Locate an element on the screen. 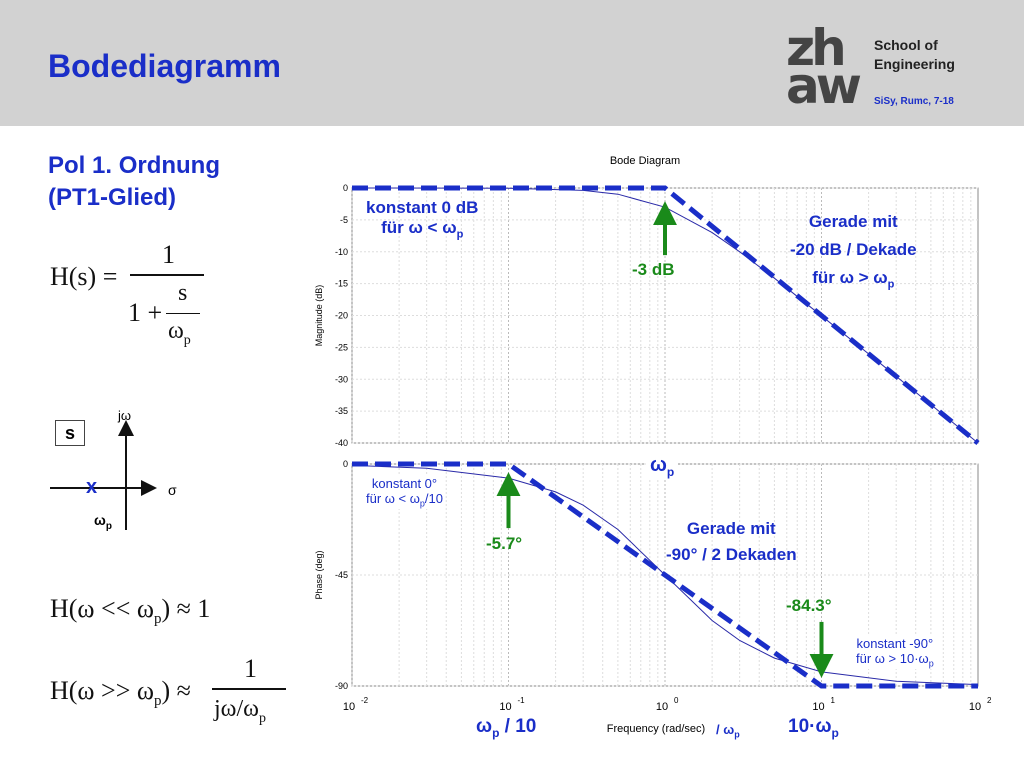  slide-subtitle: Pol 1. Ordnung (PT1-Glied) is located at coordinates (134, 181).